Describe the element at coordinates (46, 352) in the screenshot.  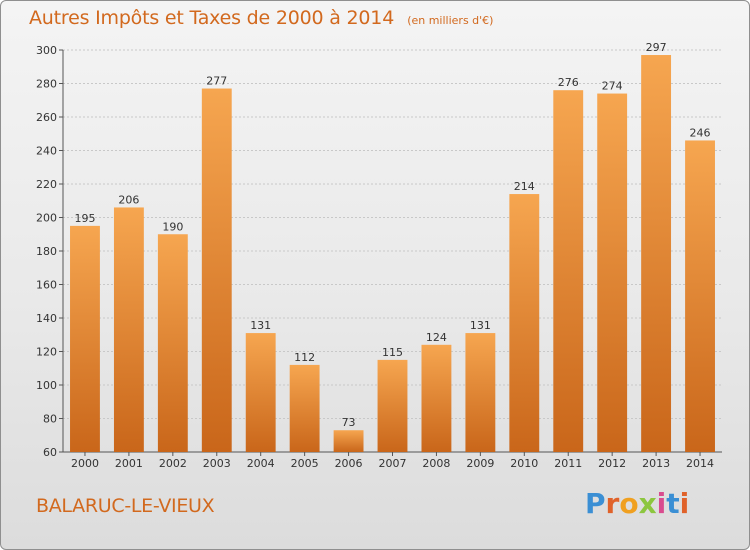
I see `y-tick-label: 120` at that location.